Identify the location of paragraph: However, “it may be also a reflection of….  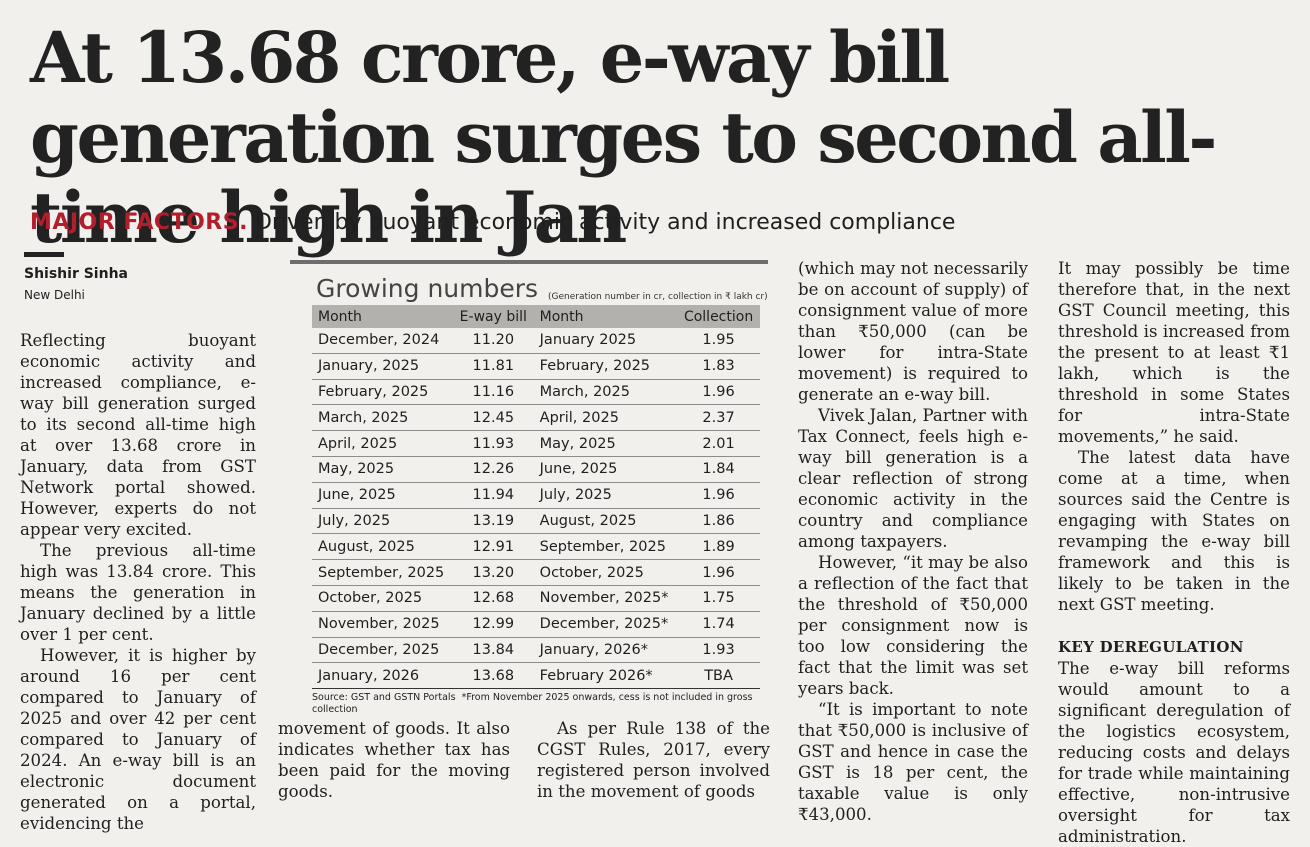
(913, 625).